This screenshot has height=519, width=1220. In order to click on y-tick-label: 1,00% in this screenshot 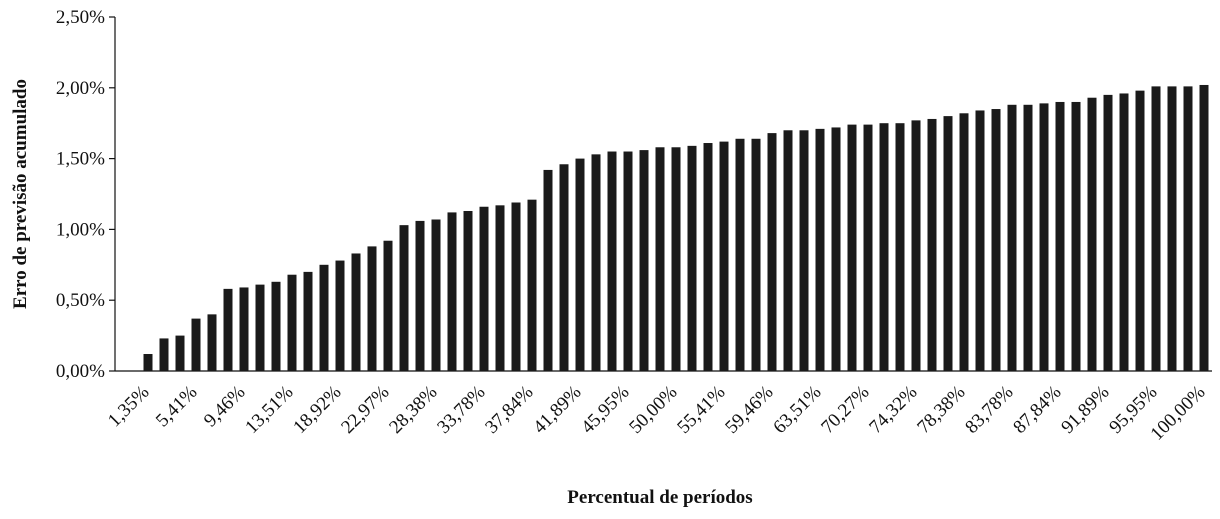, I will do `click(80, 229)`.